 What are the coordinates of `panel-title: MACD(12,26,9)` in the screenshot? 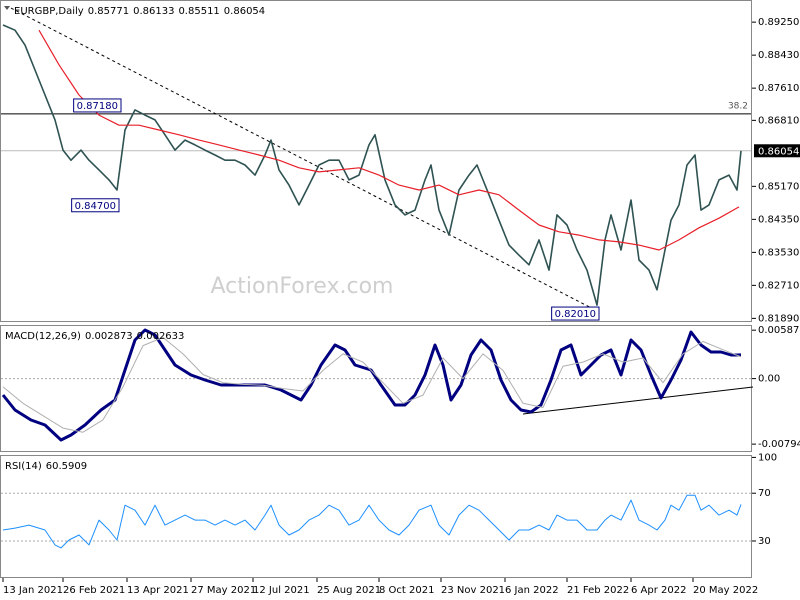 It's located at (43, 336).